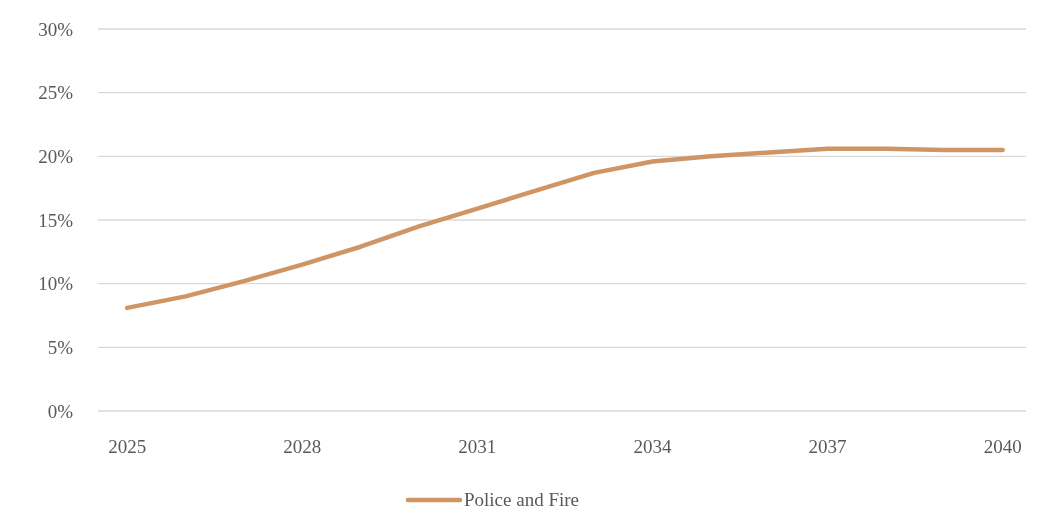  I want to click on legend-label: Police and Fire, so click(522, 499).